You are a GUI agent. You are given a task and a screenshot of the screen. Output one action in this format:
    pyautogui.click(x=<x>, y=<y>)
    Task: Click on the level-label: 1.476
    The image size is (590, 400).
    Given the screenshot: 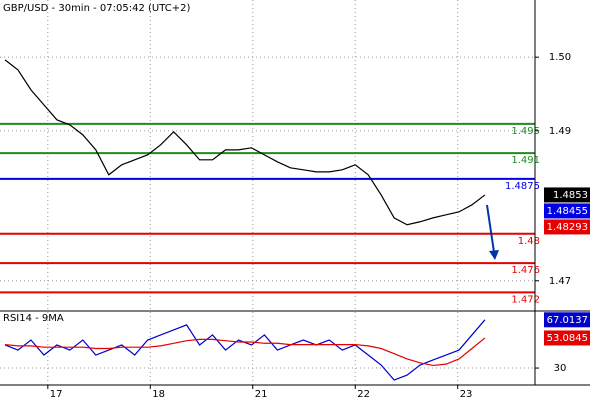 What is the action you would take?
    pyautogui.click(x=525, y=270)
    